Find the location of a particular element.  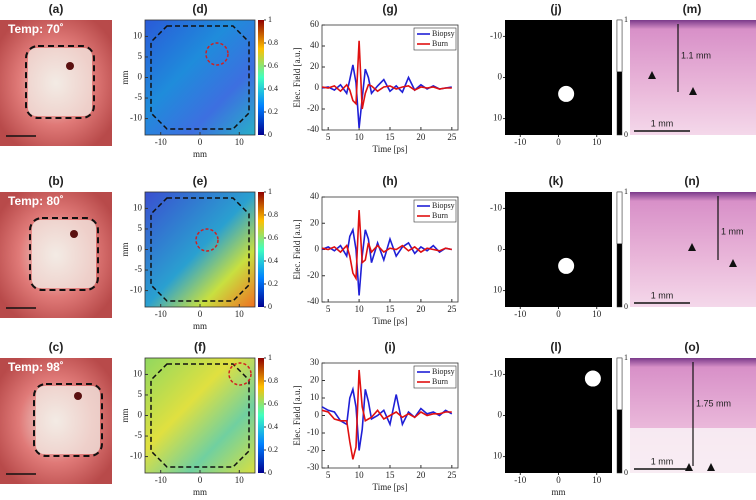

x-tick-label: 25 is located at coordinates (452, 309).